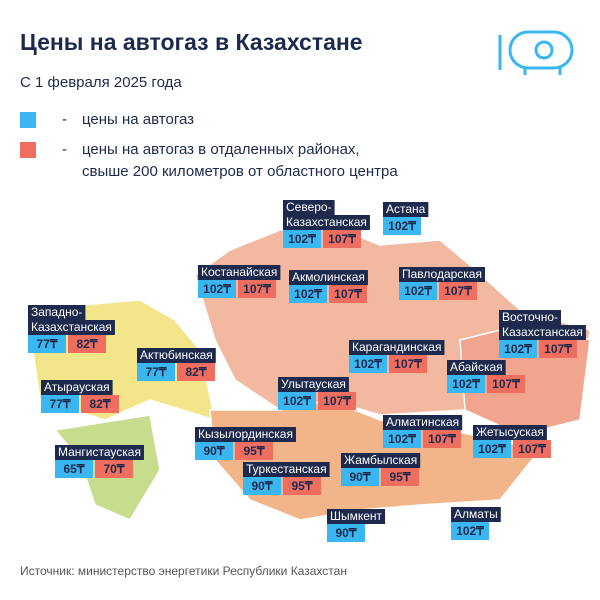 This screenshot has height=600, width=600. I want to click on region-name: Жетысуская, so click(510, 432).